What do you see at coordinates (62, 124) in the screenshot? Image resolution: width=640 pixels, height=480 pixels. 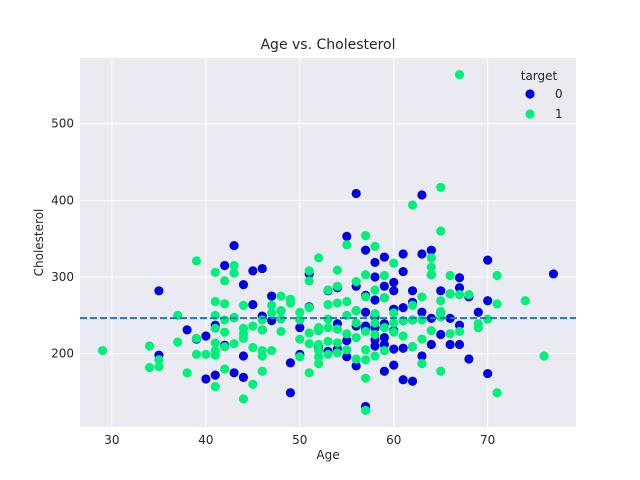 I see `y-tick-label: 500` at bounding box center [62, 124].